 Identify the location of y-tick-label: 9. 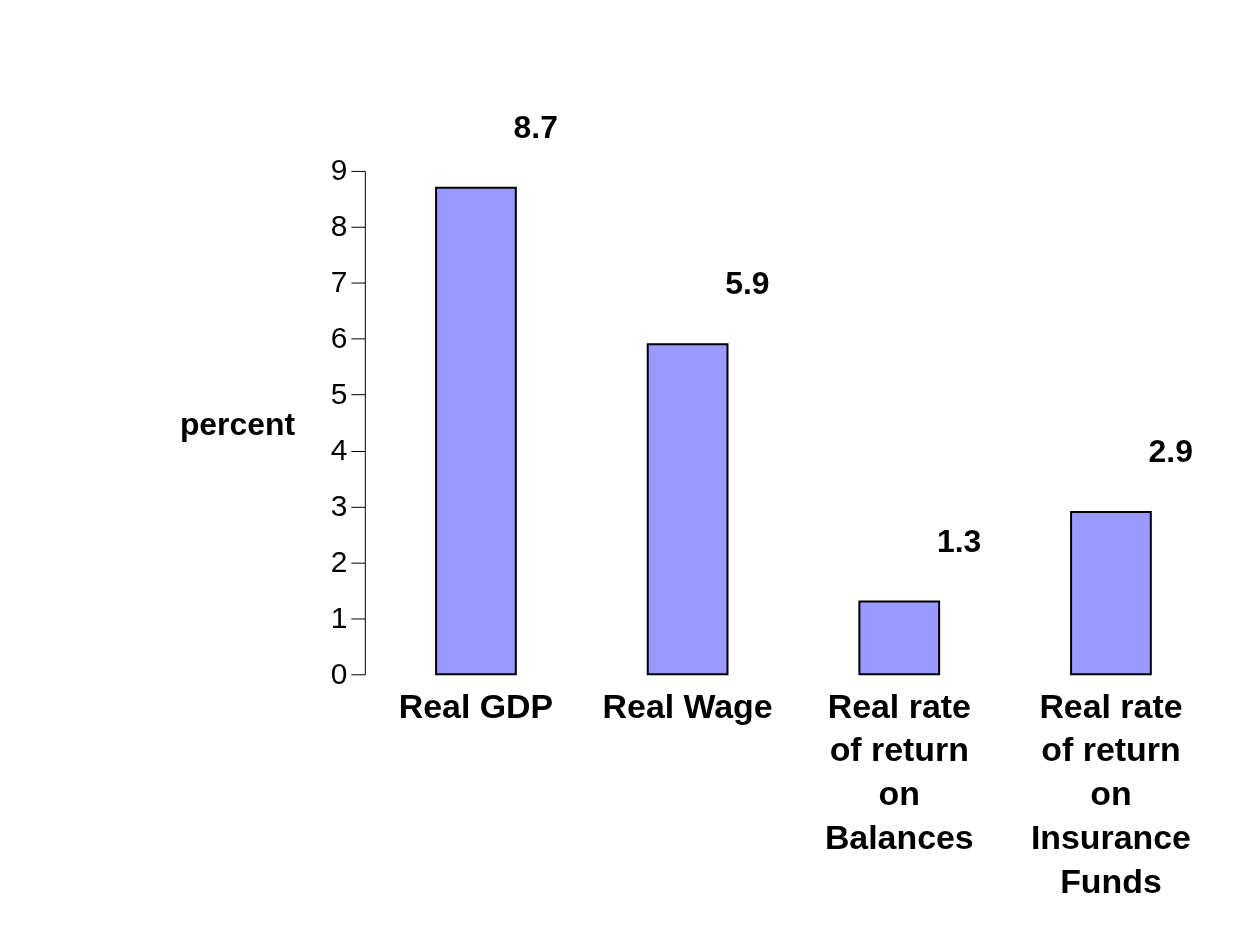
(339, 170).